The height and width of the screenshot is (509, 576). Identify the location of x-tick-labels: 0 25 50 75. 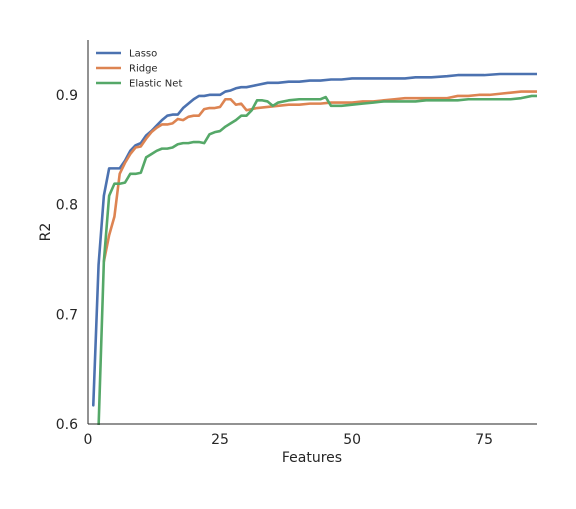
(289, 440).